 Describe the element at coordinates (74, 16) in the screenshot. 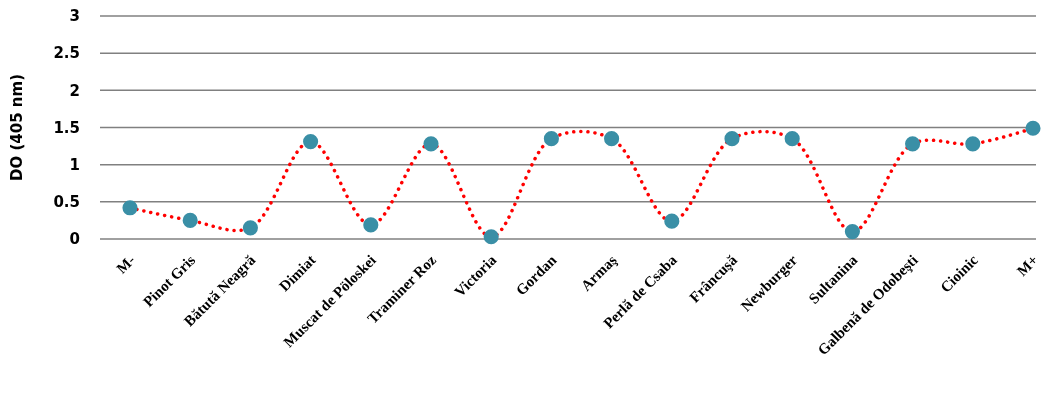

I see `y-tick-label: 3` at that location.